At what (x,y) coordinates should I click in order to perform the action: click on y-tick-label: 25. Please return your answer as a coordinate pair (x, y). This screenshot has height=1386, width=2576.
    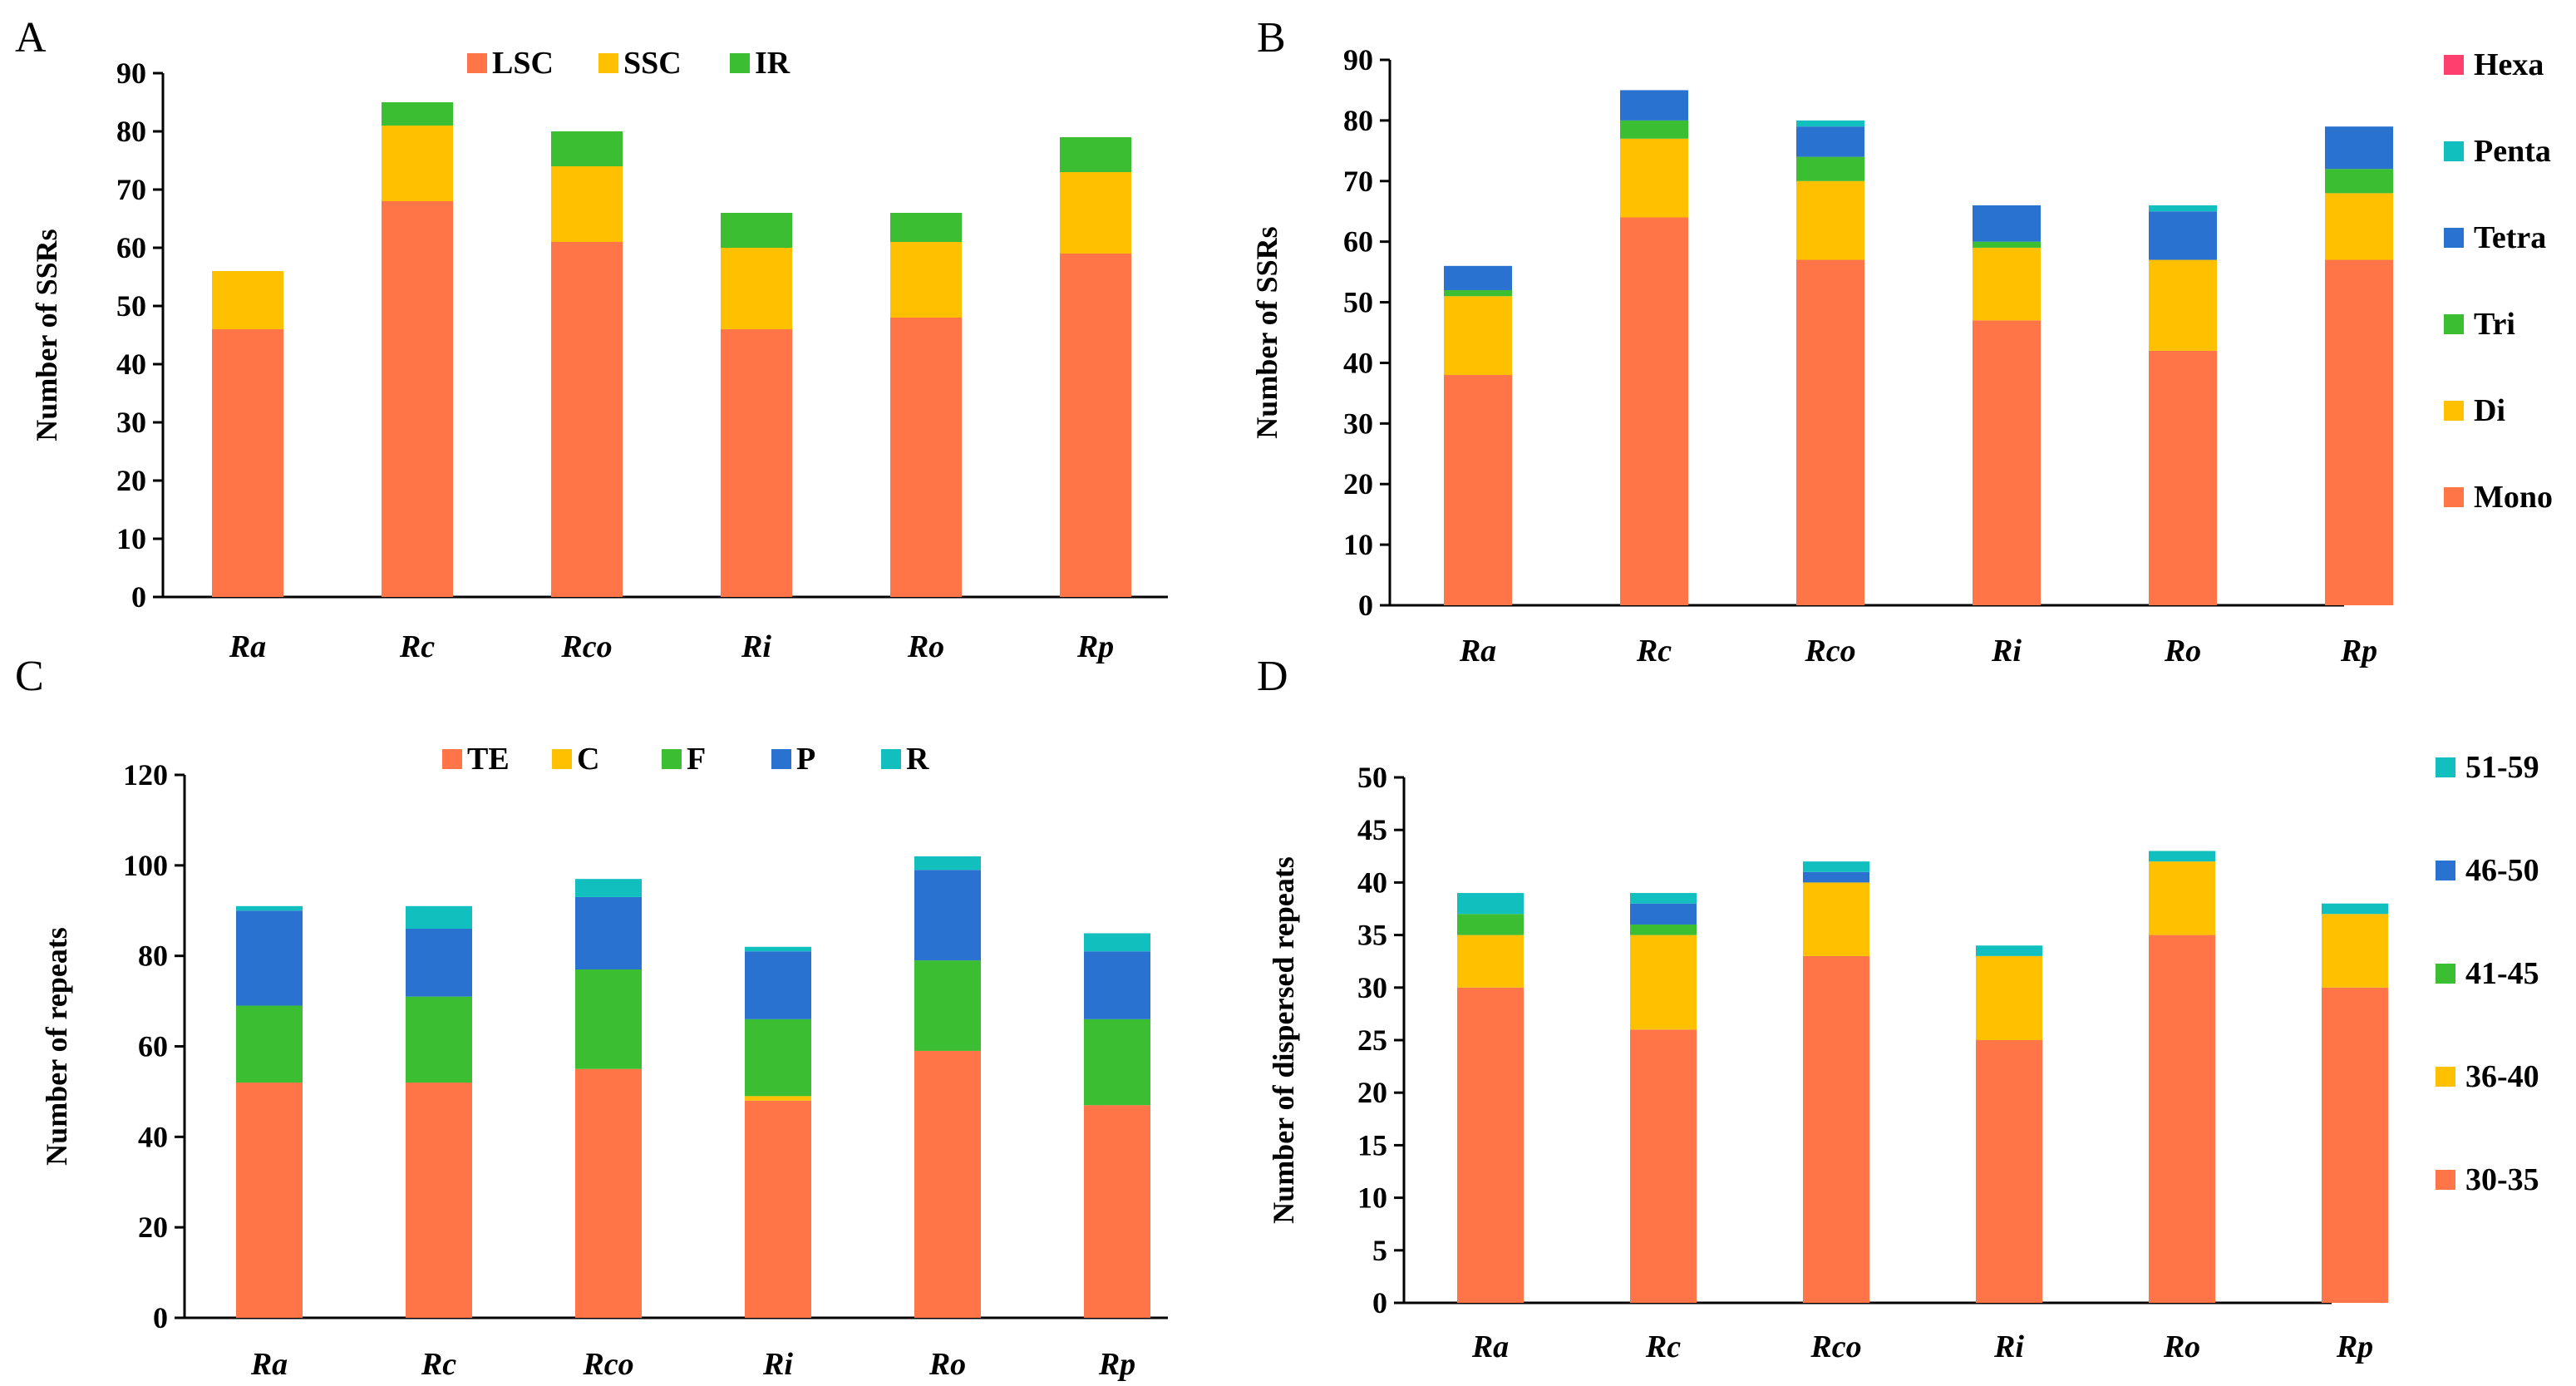
    Looking at the image, I should click on (1372, 1040).